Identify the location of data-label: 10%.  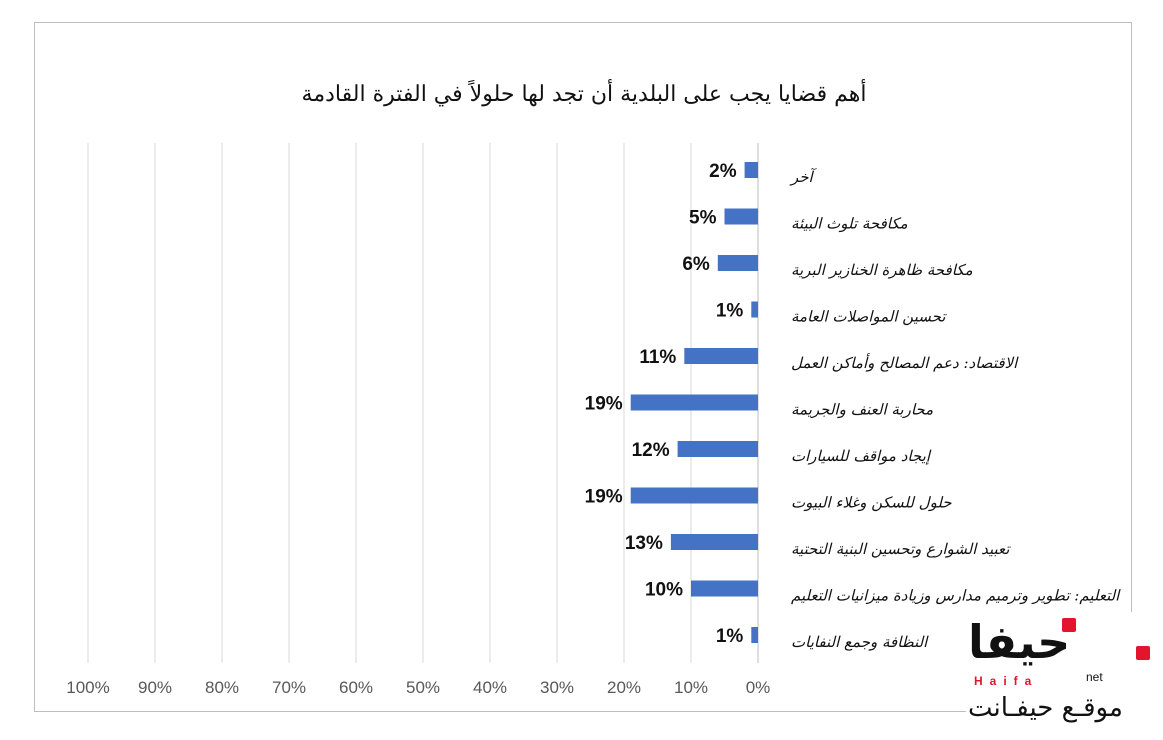
(664, 590).